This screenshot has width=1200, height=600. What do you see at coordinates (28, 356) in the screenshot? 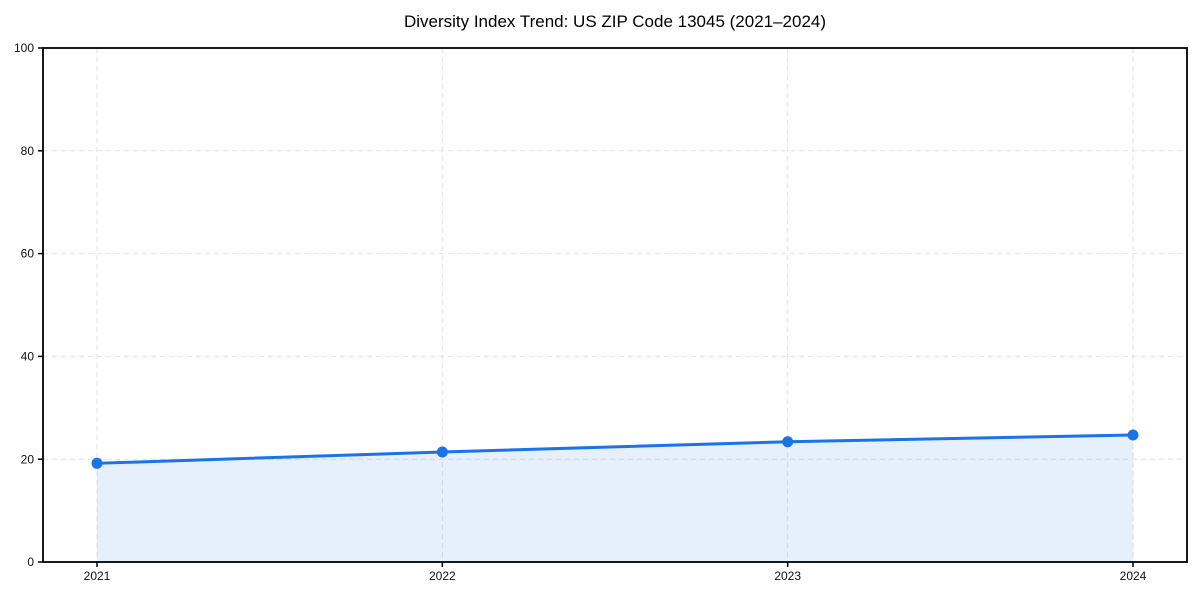
I see `y-tick-label-40: 40` at bounding box center [28, 356].